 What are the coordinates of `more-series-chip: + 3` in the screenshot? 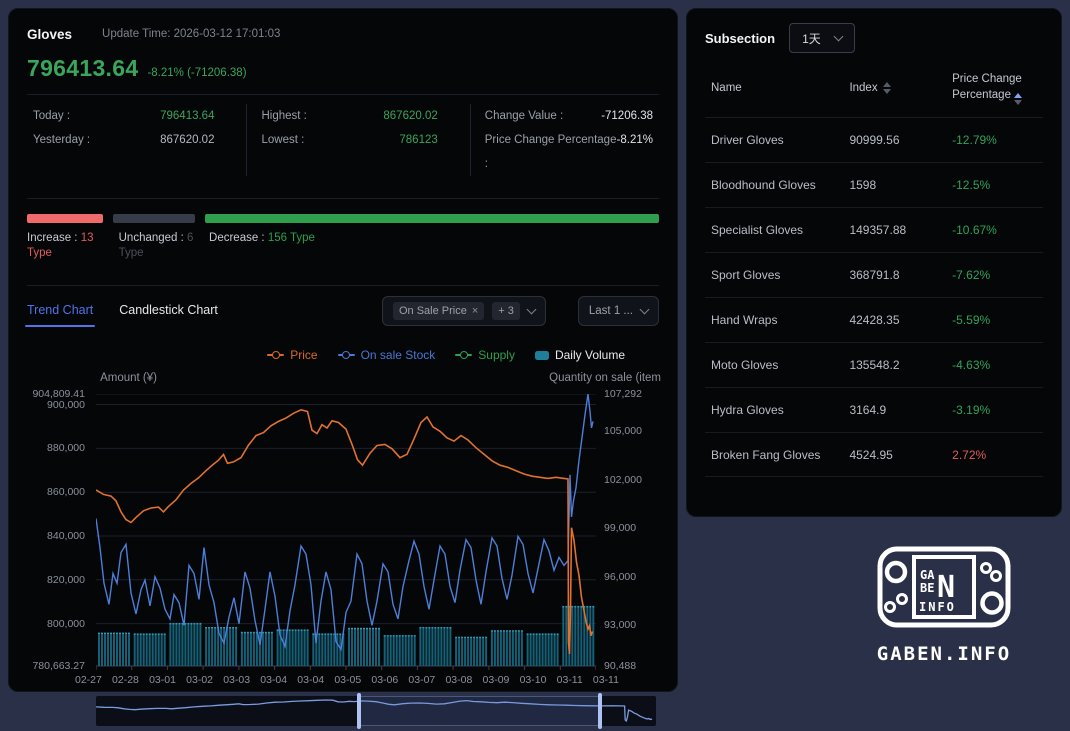 It's located at (506, 311).